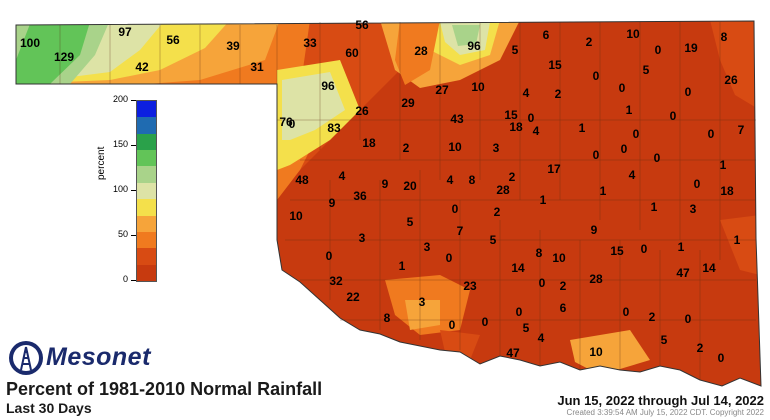 This screenshot has height=420, width=770. I want to click on map-subtitle: Last 30 Days, so click(49, 408).